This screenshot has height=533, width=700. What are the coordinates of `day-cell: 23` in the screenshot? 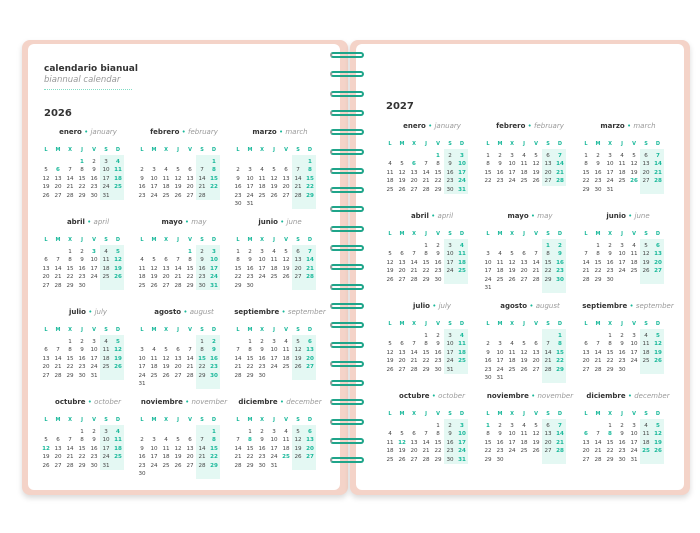 It's located at (610, 271).